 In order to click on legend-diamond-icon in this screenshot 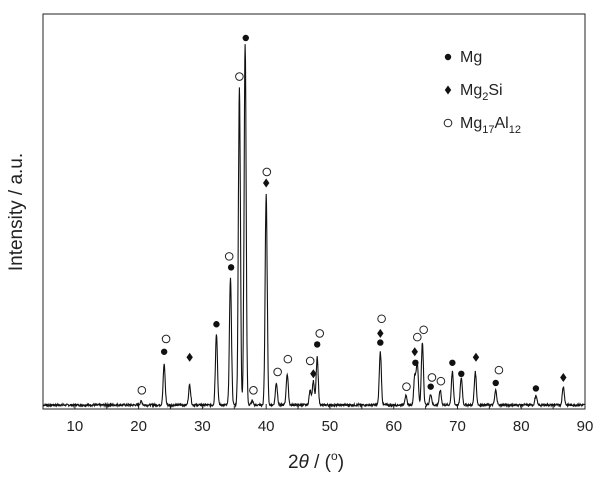, I will do `click(448, 90)`.